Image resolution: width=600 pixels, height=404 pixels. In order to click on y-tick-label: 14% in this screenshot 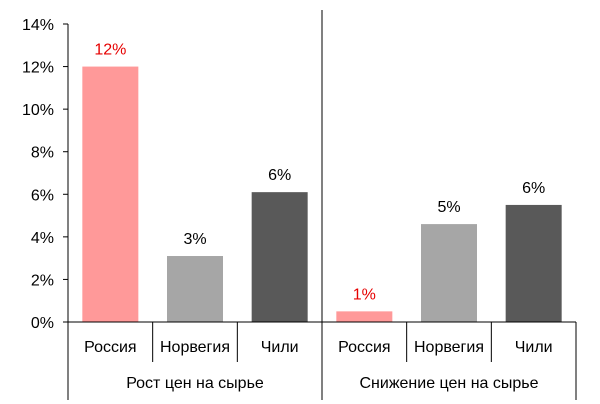, I will do `click(38, 25)`.